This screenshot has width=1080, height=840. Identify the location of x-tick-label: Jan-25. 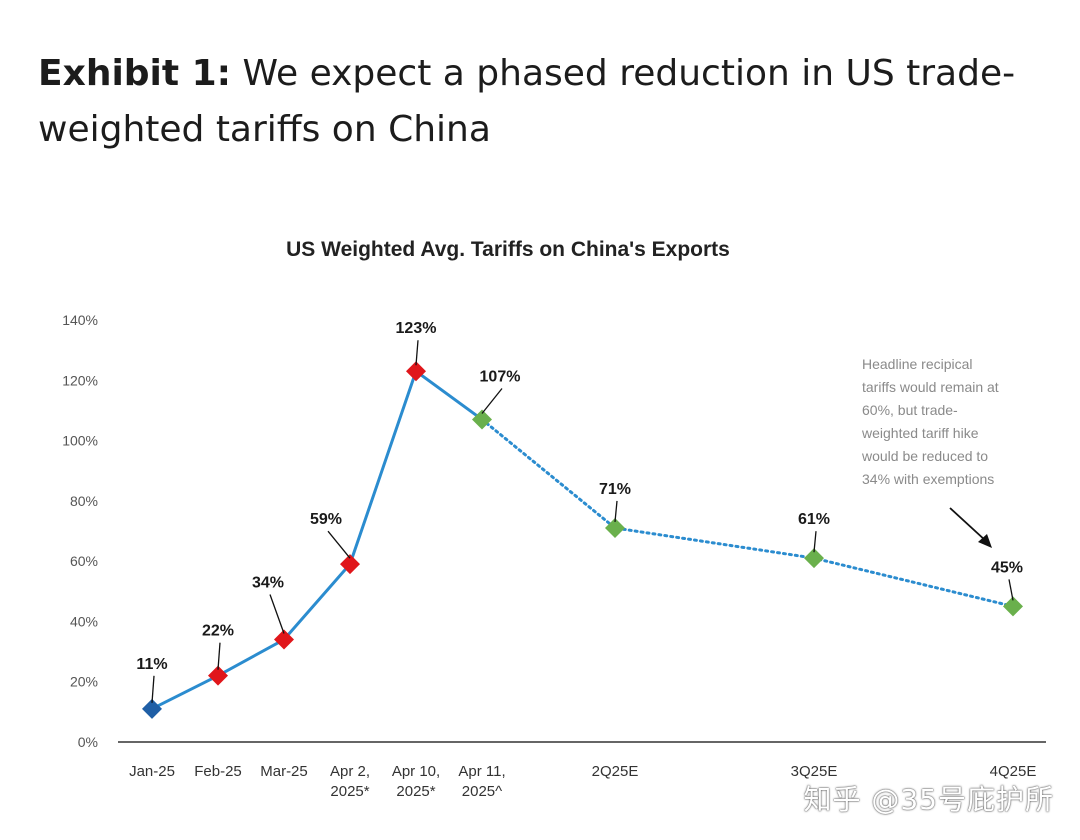
(152, 771).